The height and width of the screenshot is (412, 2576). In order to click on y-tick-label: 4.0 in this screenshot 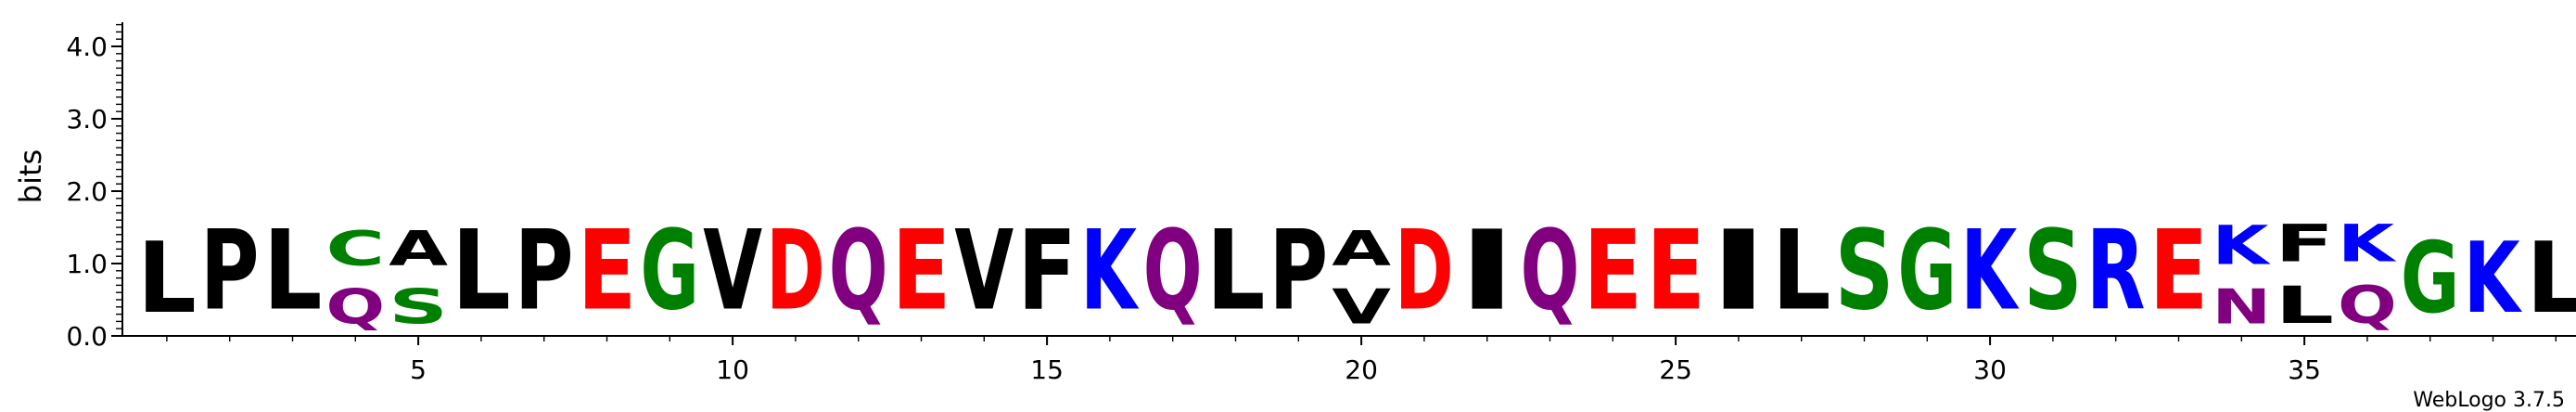, I will do `click(87, 47)`.